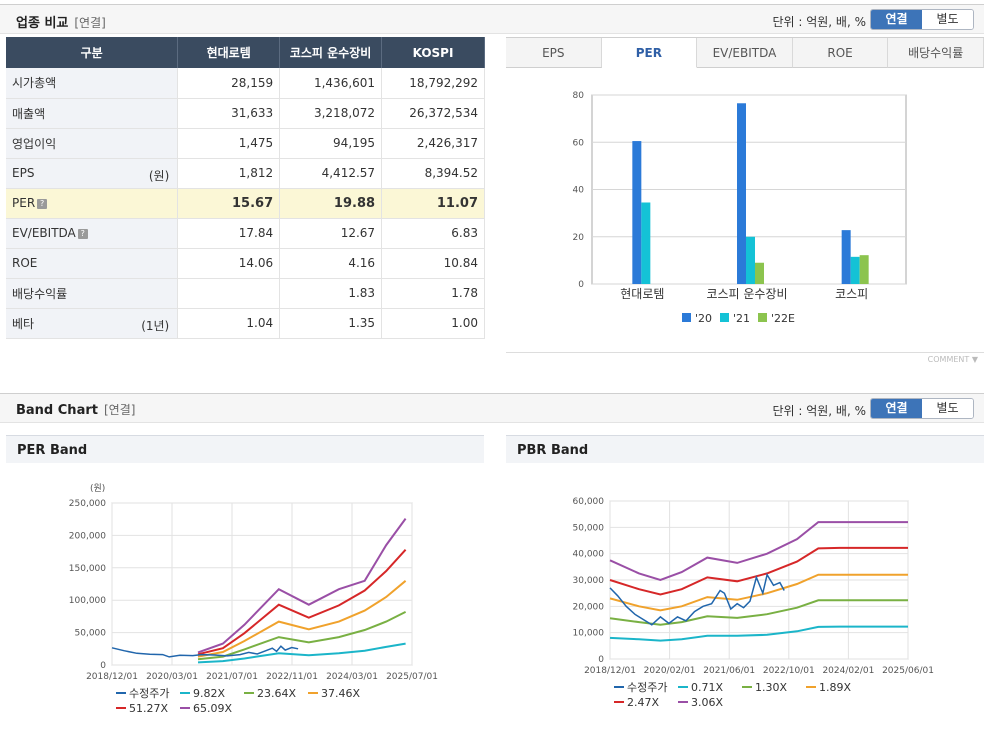 The width and height of the screenshot is (988, 740). Describe the element at coordinates (433, 293) in the screenshot. I see `row-value: 1.78` at that location.